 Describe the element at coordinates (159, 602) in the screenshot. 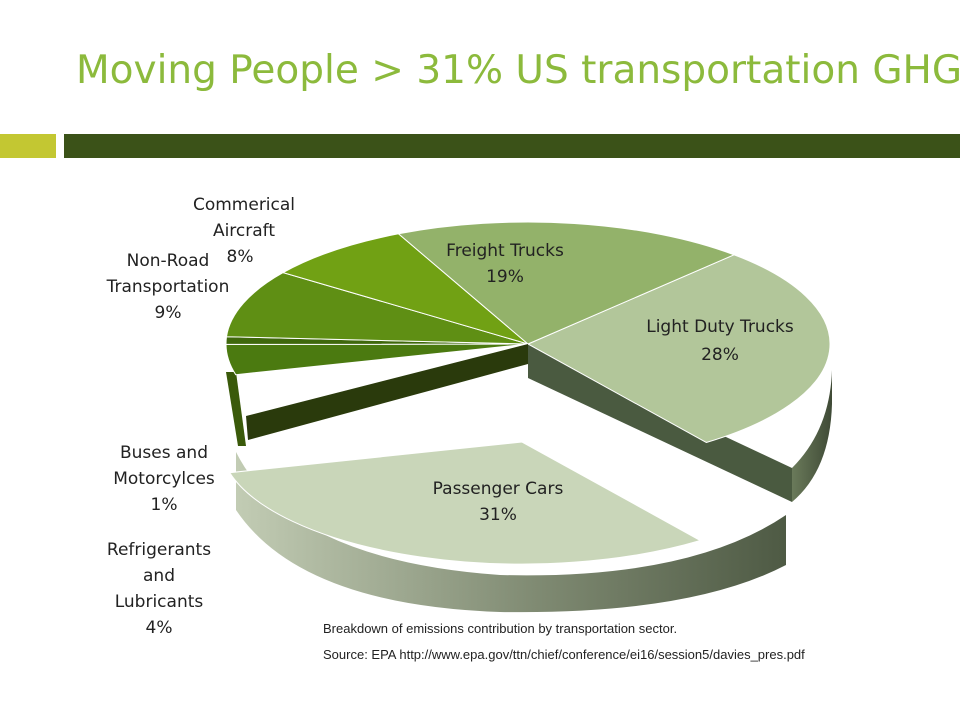

I see `refrigerants-line3: Lubricants` at that location.